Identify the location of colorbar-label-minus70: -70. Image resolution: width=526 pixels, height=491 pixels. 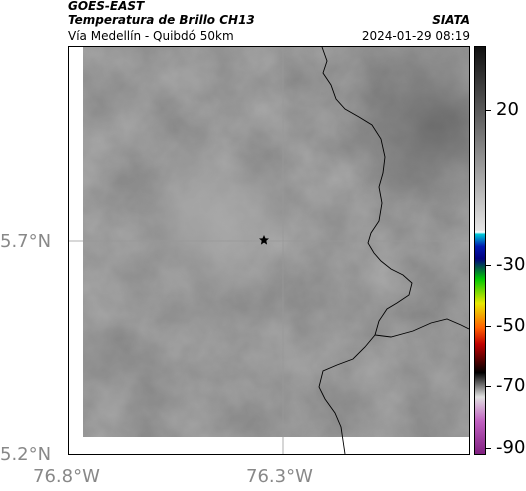
(511, 385).